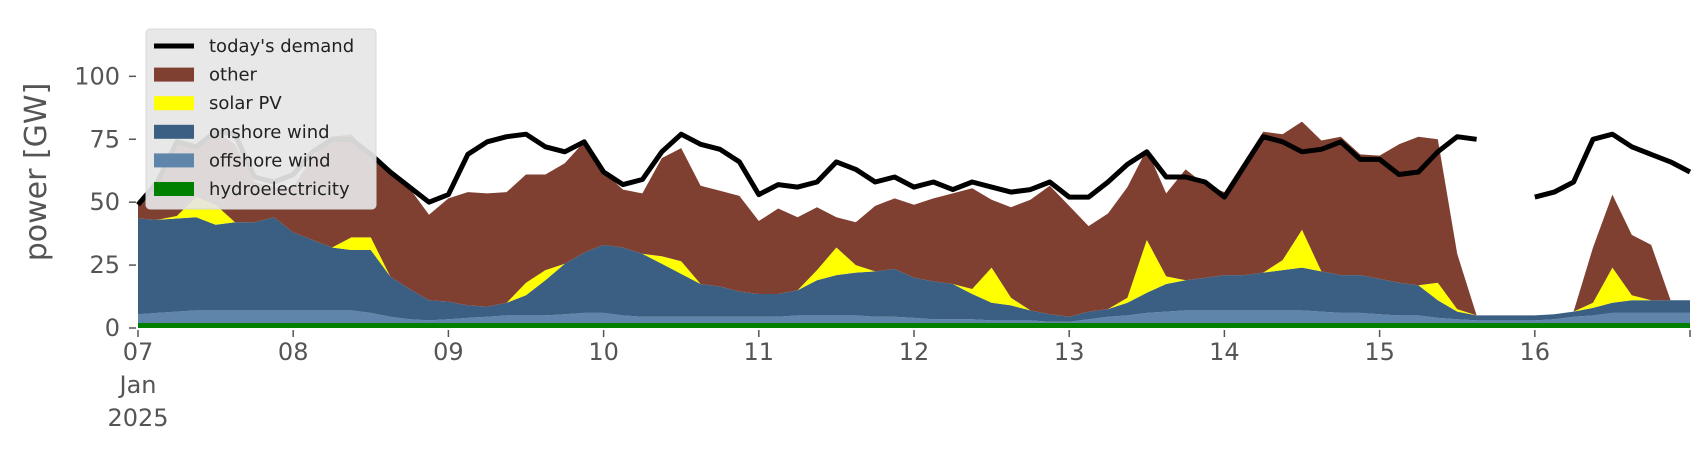 This screenshot has height=460, width=1706. Describe the element at coordinates (245, 103) in the screenshot. I see `legend-label-solar-pv: solar PV` at that location.